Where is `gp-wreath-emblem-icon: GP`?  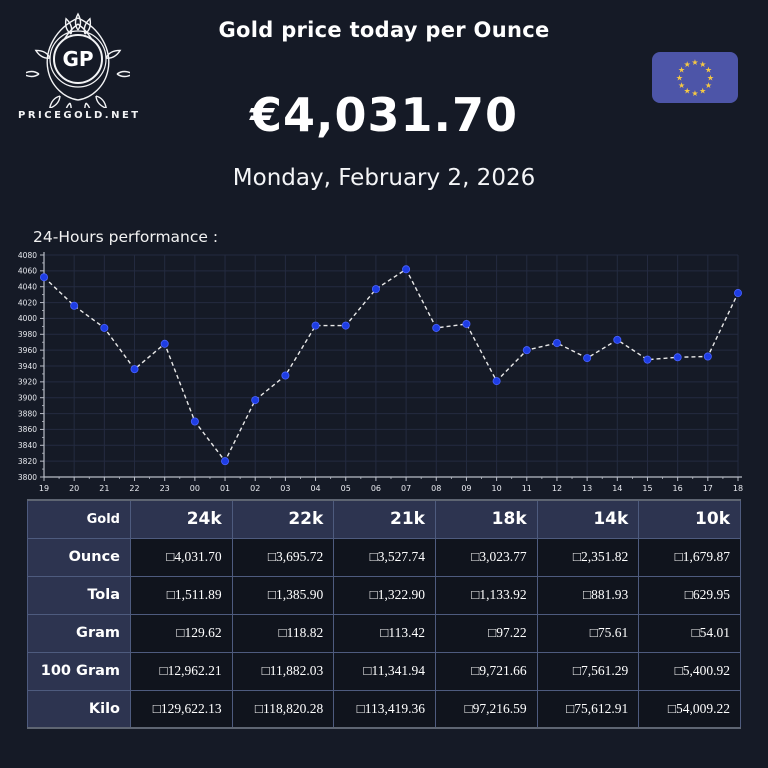 gp-wreath-emblem-icon: GP is located at coordinates (78, 60).